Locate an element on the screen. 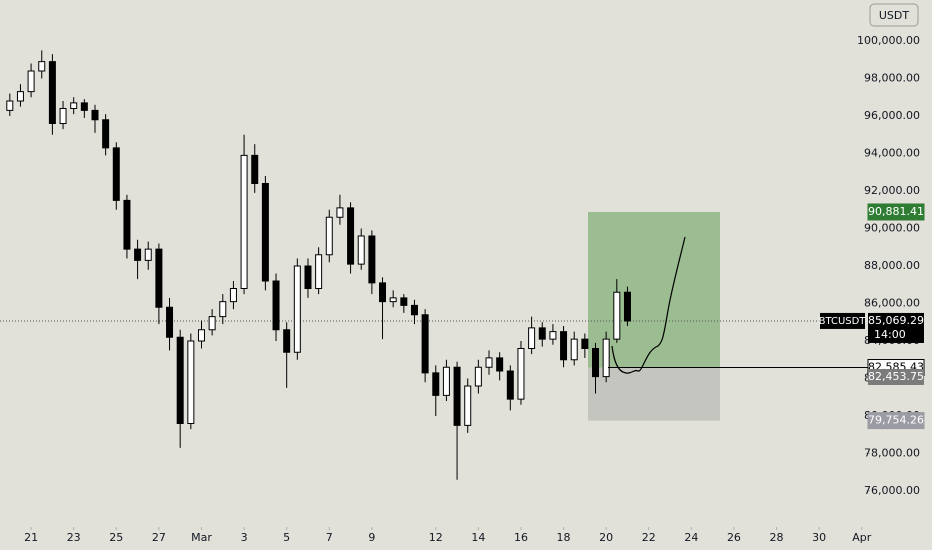 The width and height of the screenshot is (932, 550). stop-tag-label: 79,754.26 is located at coordinates (896, 420).